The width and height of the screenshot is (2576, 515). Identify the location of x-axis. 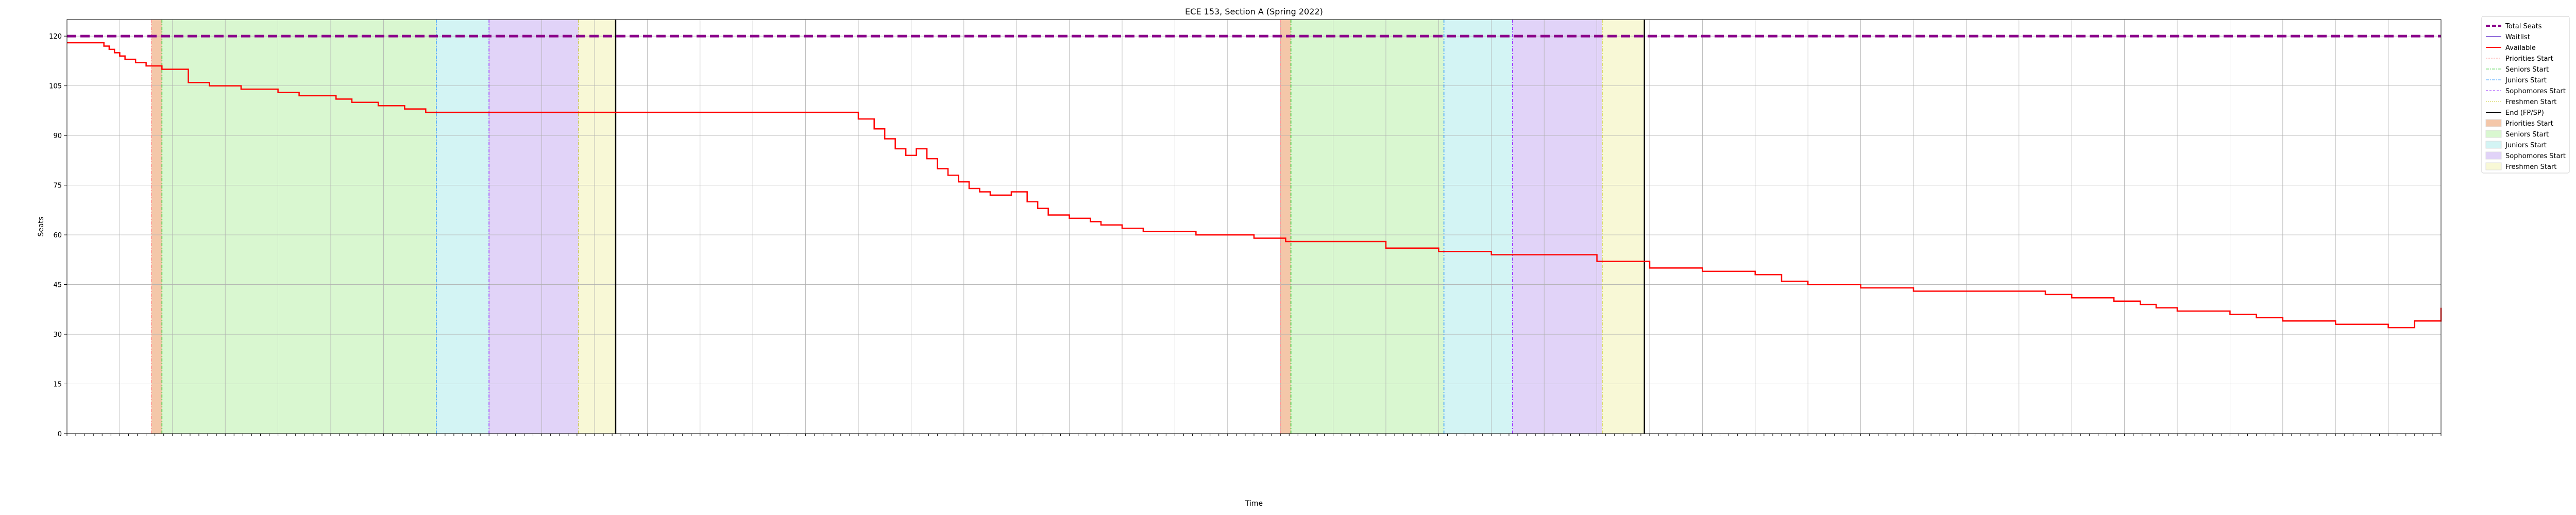
(1254, 435).